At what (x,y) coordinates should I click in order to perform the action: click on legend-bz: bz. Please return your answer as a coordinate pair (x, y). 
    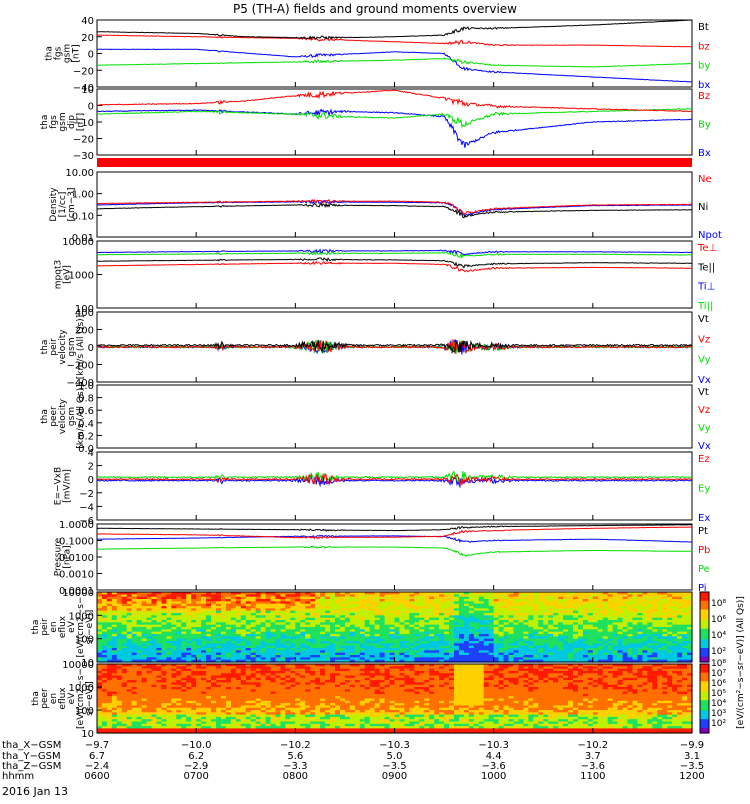
    Looking at the image, I should click on (704, 46).